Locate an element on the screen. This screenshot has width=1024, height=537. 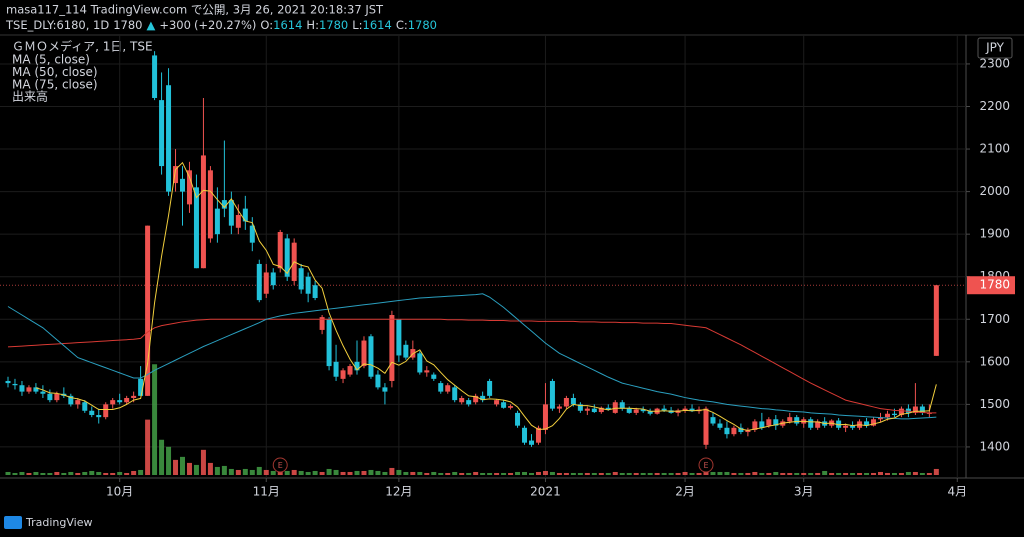
x-tick-label: 3月 is located at coordinates (804, 492).